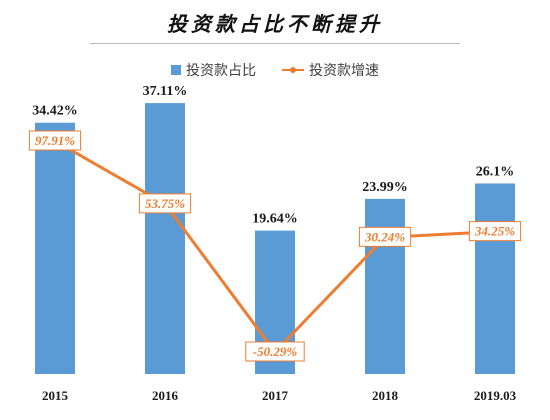  What do you see at coordinates (275, 24) in the screenshot?
I see `chart-title: 投资款占比不断提升` at bounding box center [275, 24].